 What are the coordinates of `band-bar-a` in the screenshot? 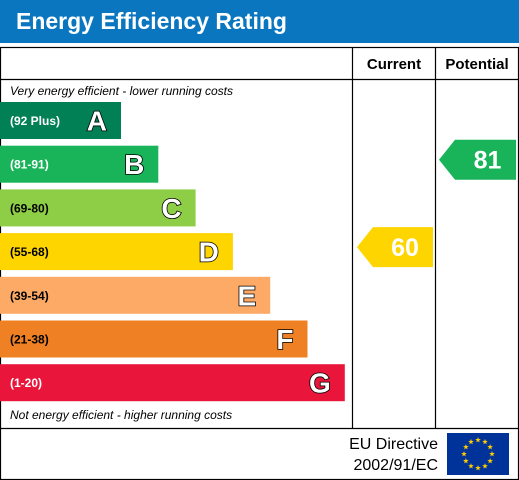 It's located at (60, 120).